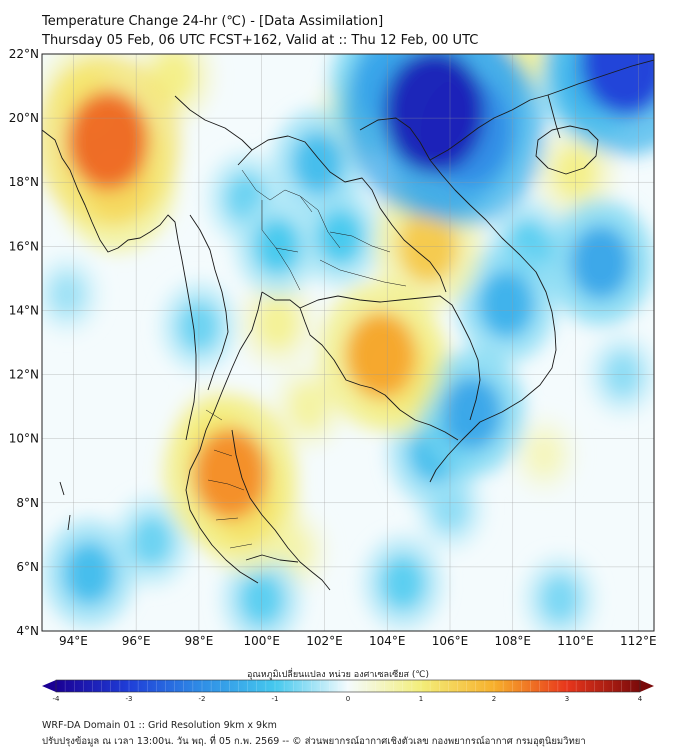 This screenshot has width=676, height=756. I want to click on colorbar-tick-label: 4, so click(640, 699).